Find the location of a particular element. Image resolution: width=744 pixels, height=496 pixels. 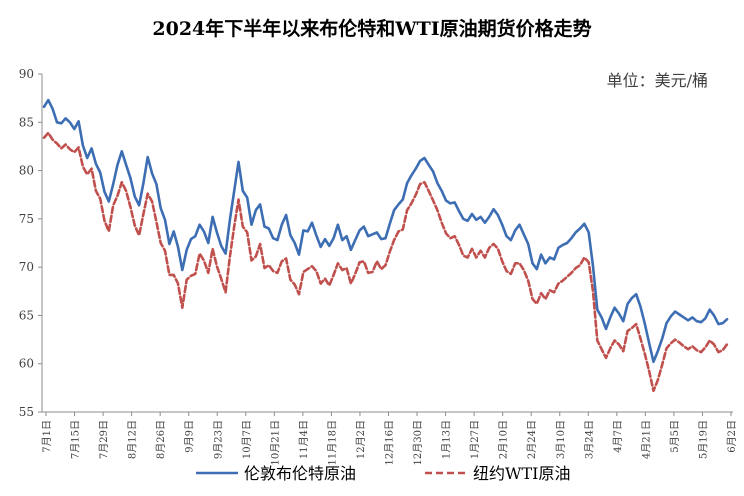

x-tick-label: 11月4日 is located at coordinates (304, 439).